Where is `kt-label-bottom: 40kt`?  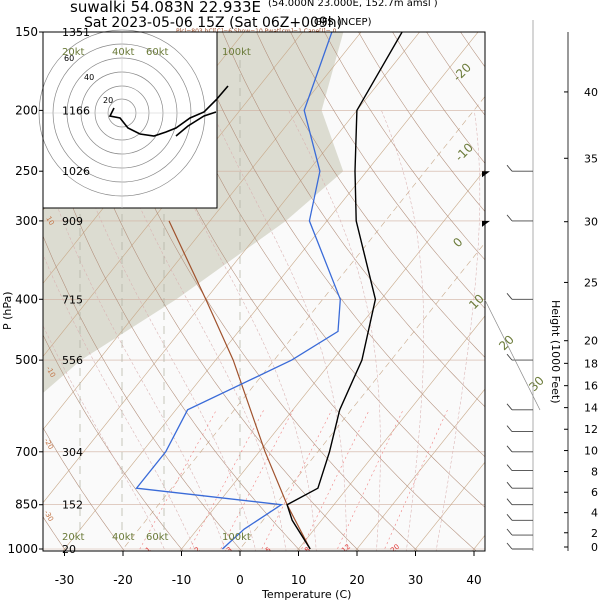
kt-label-bottom: 40kt is located at coordinates (123, 537).